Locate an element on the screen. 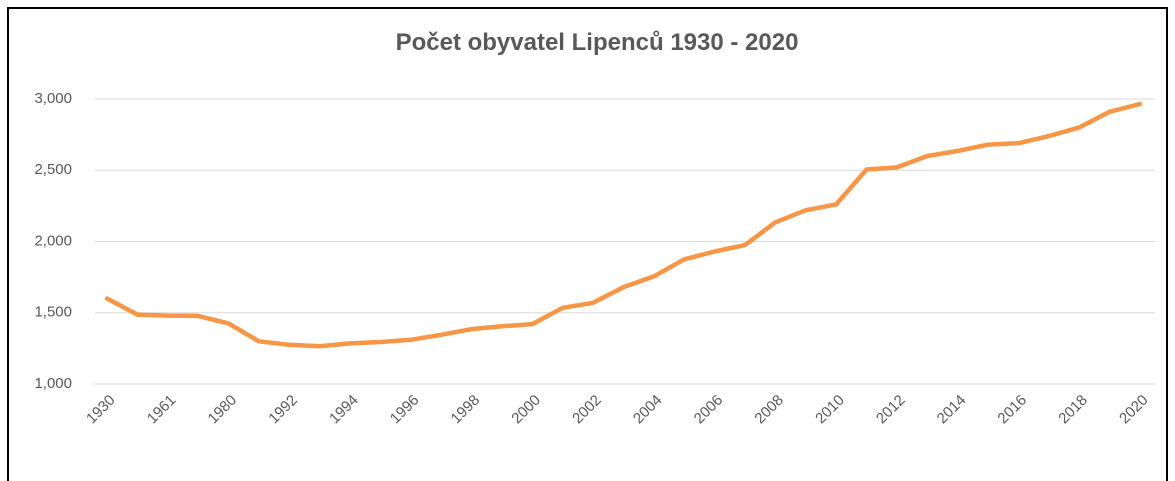 This screenshot has height=481, width=1175. x-tick-label: 2002 is located at coordinates (587, 410).